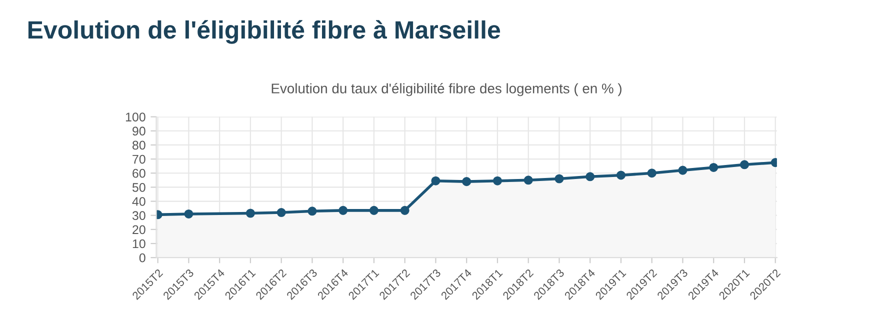 This screenshot has height=320, width=893. I want to click on y-tick-label: 40, so click(139, 201).